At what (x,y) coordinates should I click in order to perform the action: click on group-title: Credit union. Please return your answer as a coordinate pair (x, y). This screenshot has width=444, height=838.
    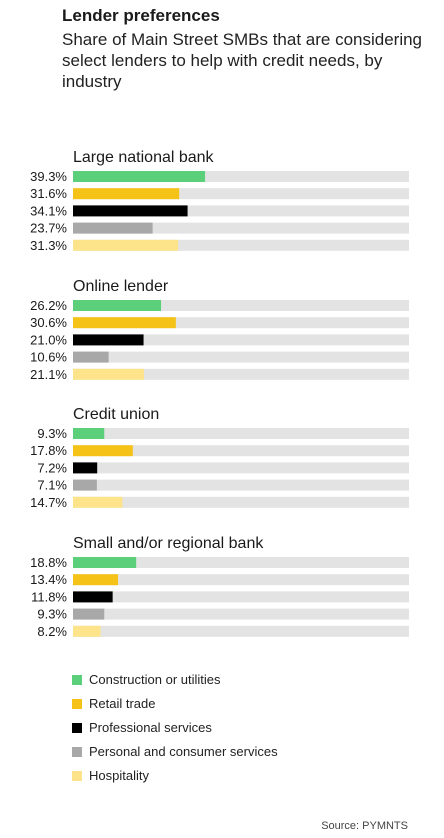
    Looking at the image, I should click on (116, 414).